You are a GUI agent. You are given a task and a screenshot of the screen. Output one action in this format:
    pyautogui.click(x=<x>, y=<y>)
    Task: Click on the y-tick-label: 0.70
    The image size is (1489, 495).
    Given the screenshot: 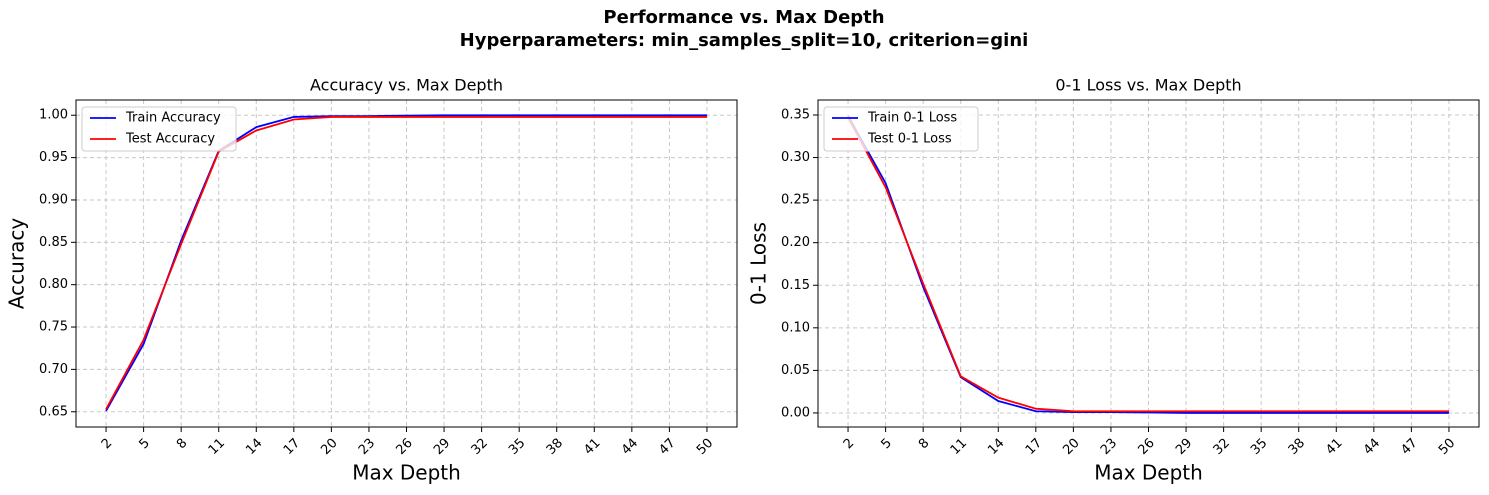 What is the action you would take?
    pyautogui.click(x=53, y=369)
    